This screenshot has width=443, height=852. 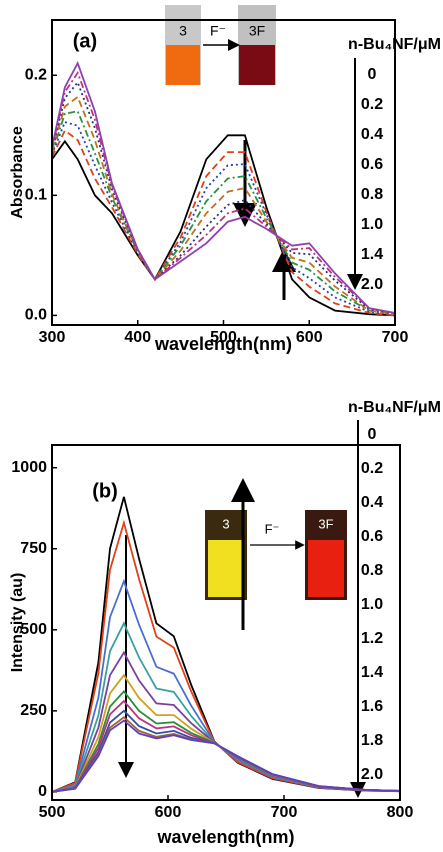 I want to click on y-tick-label: 500, so click(x=33, y=629).